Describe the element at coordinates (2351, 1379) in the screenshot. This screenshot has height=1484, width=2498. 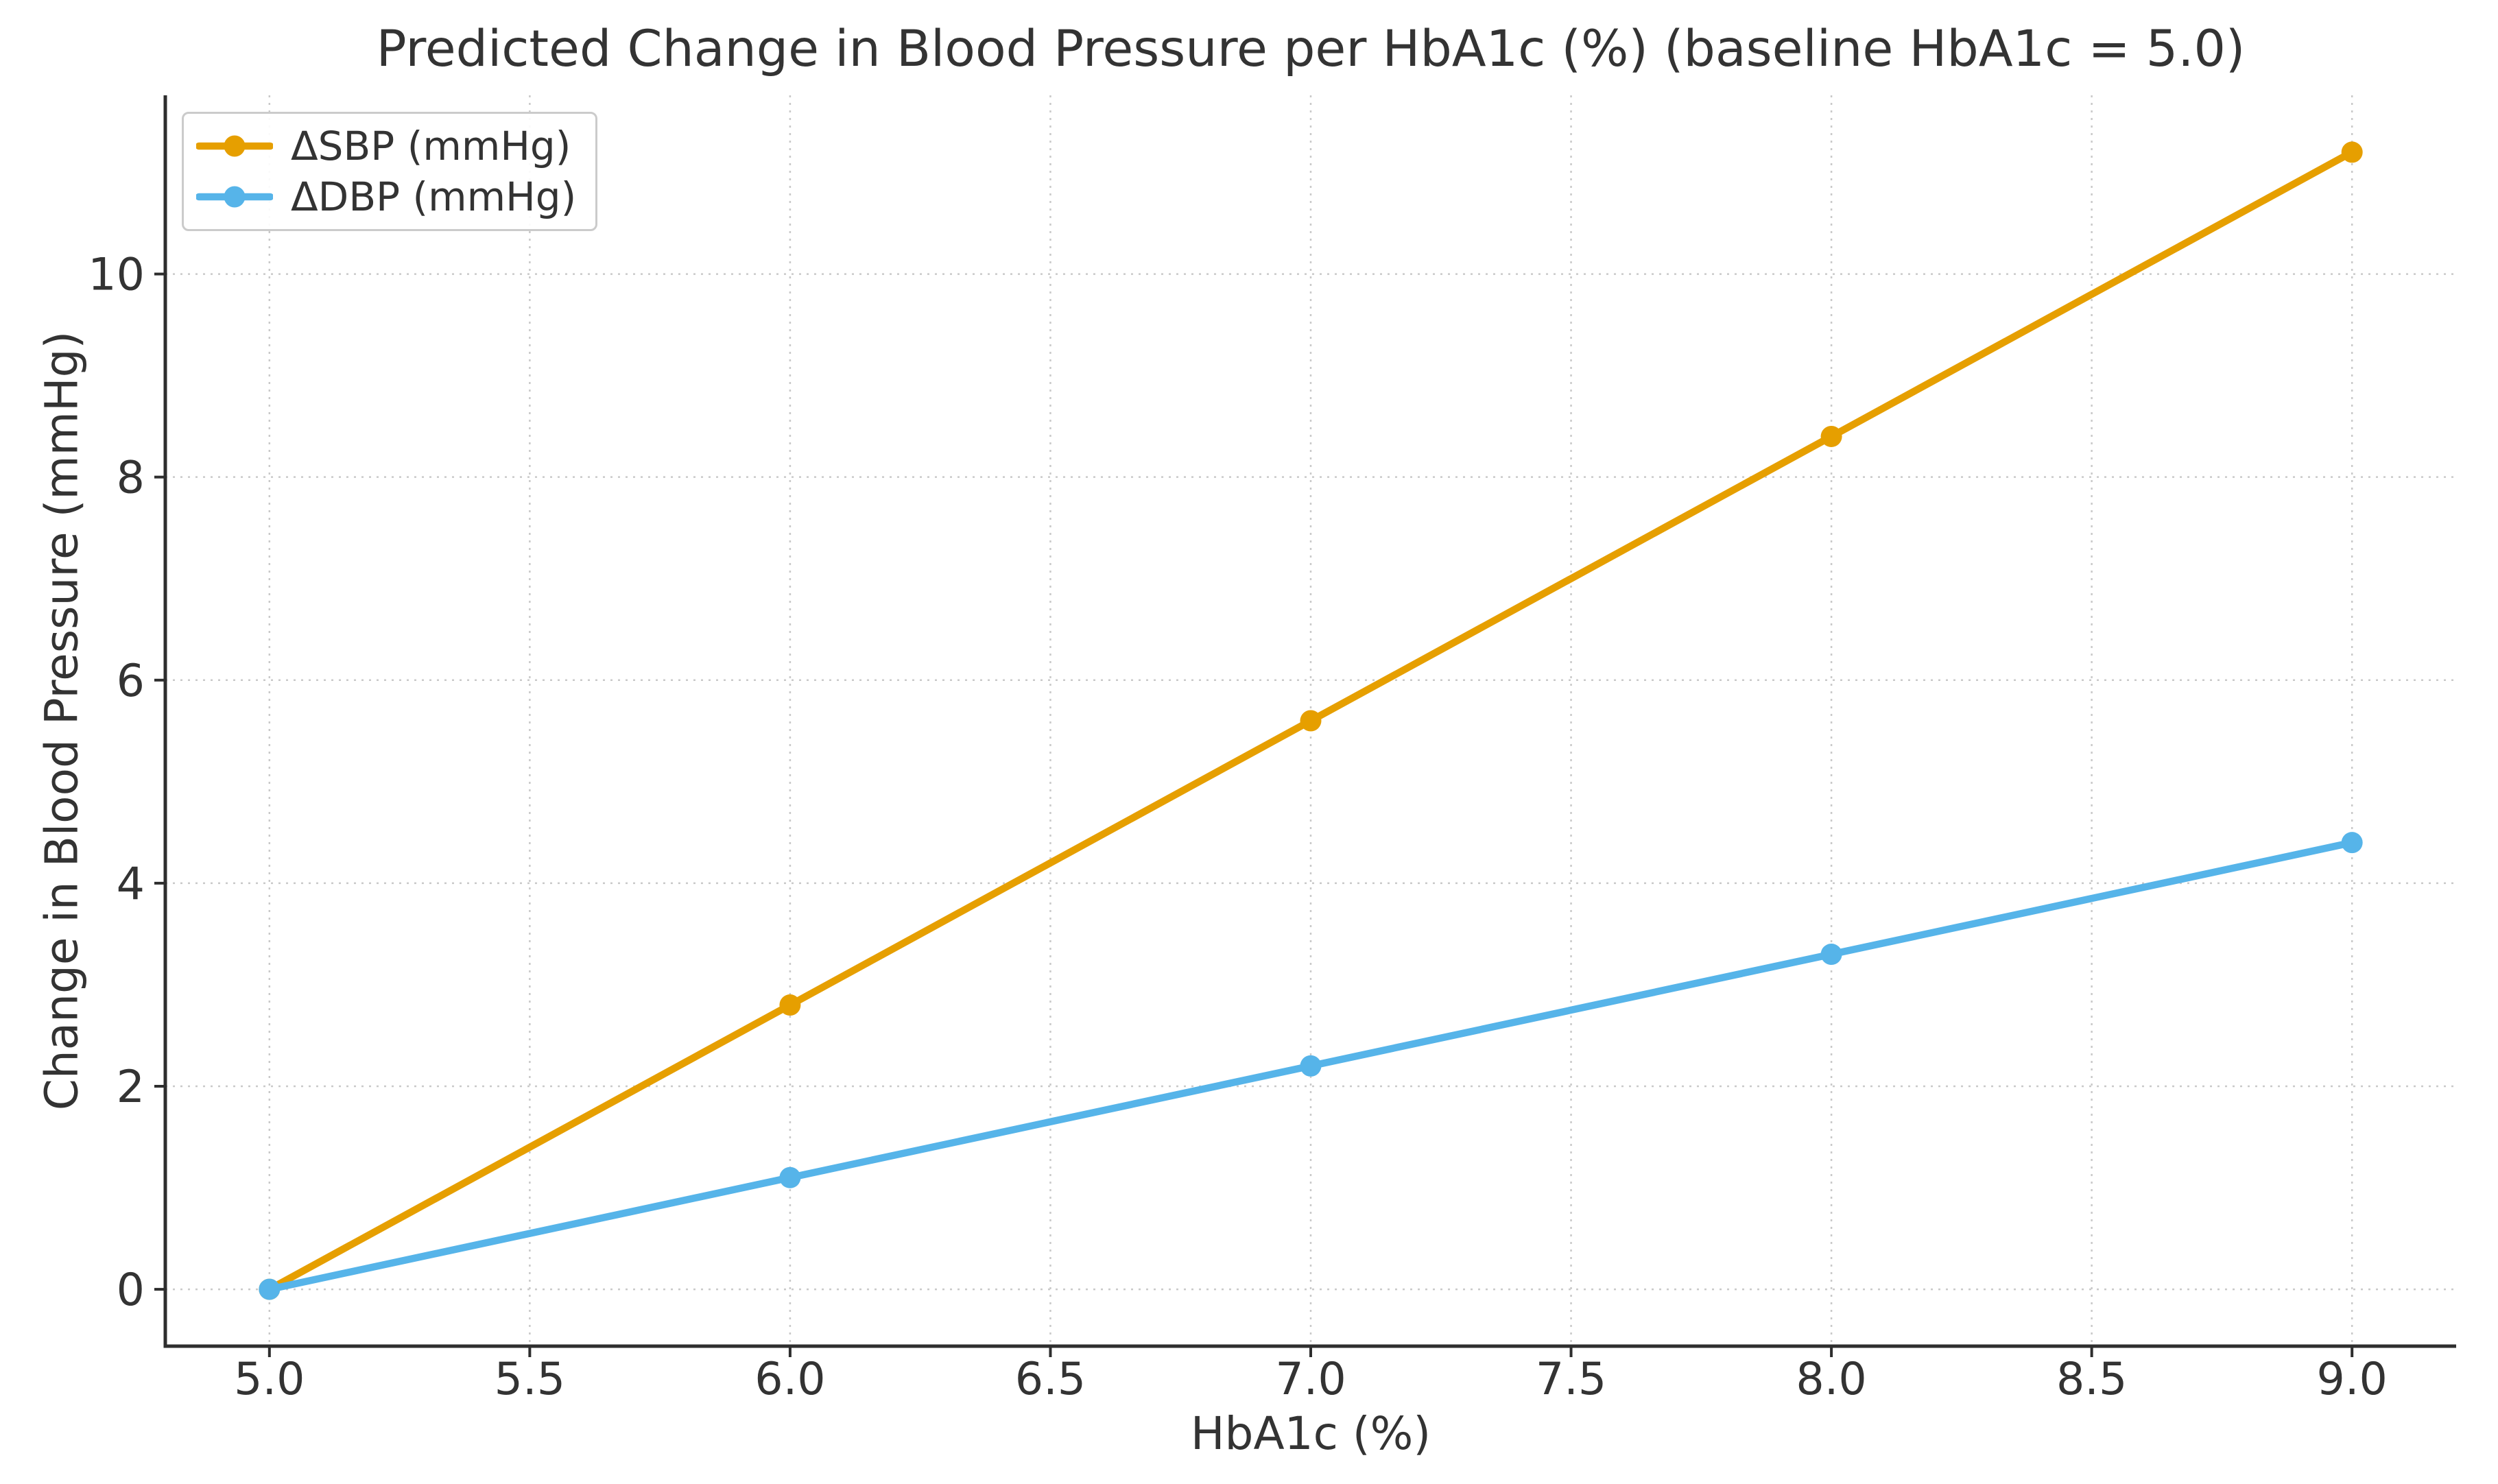
I see `x-tick-label: 9.0` at that location.